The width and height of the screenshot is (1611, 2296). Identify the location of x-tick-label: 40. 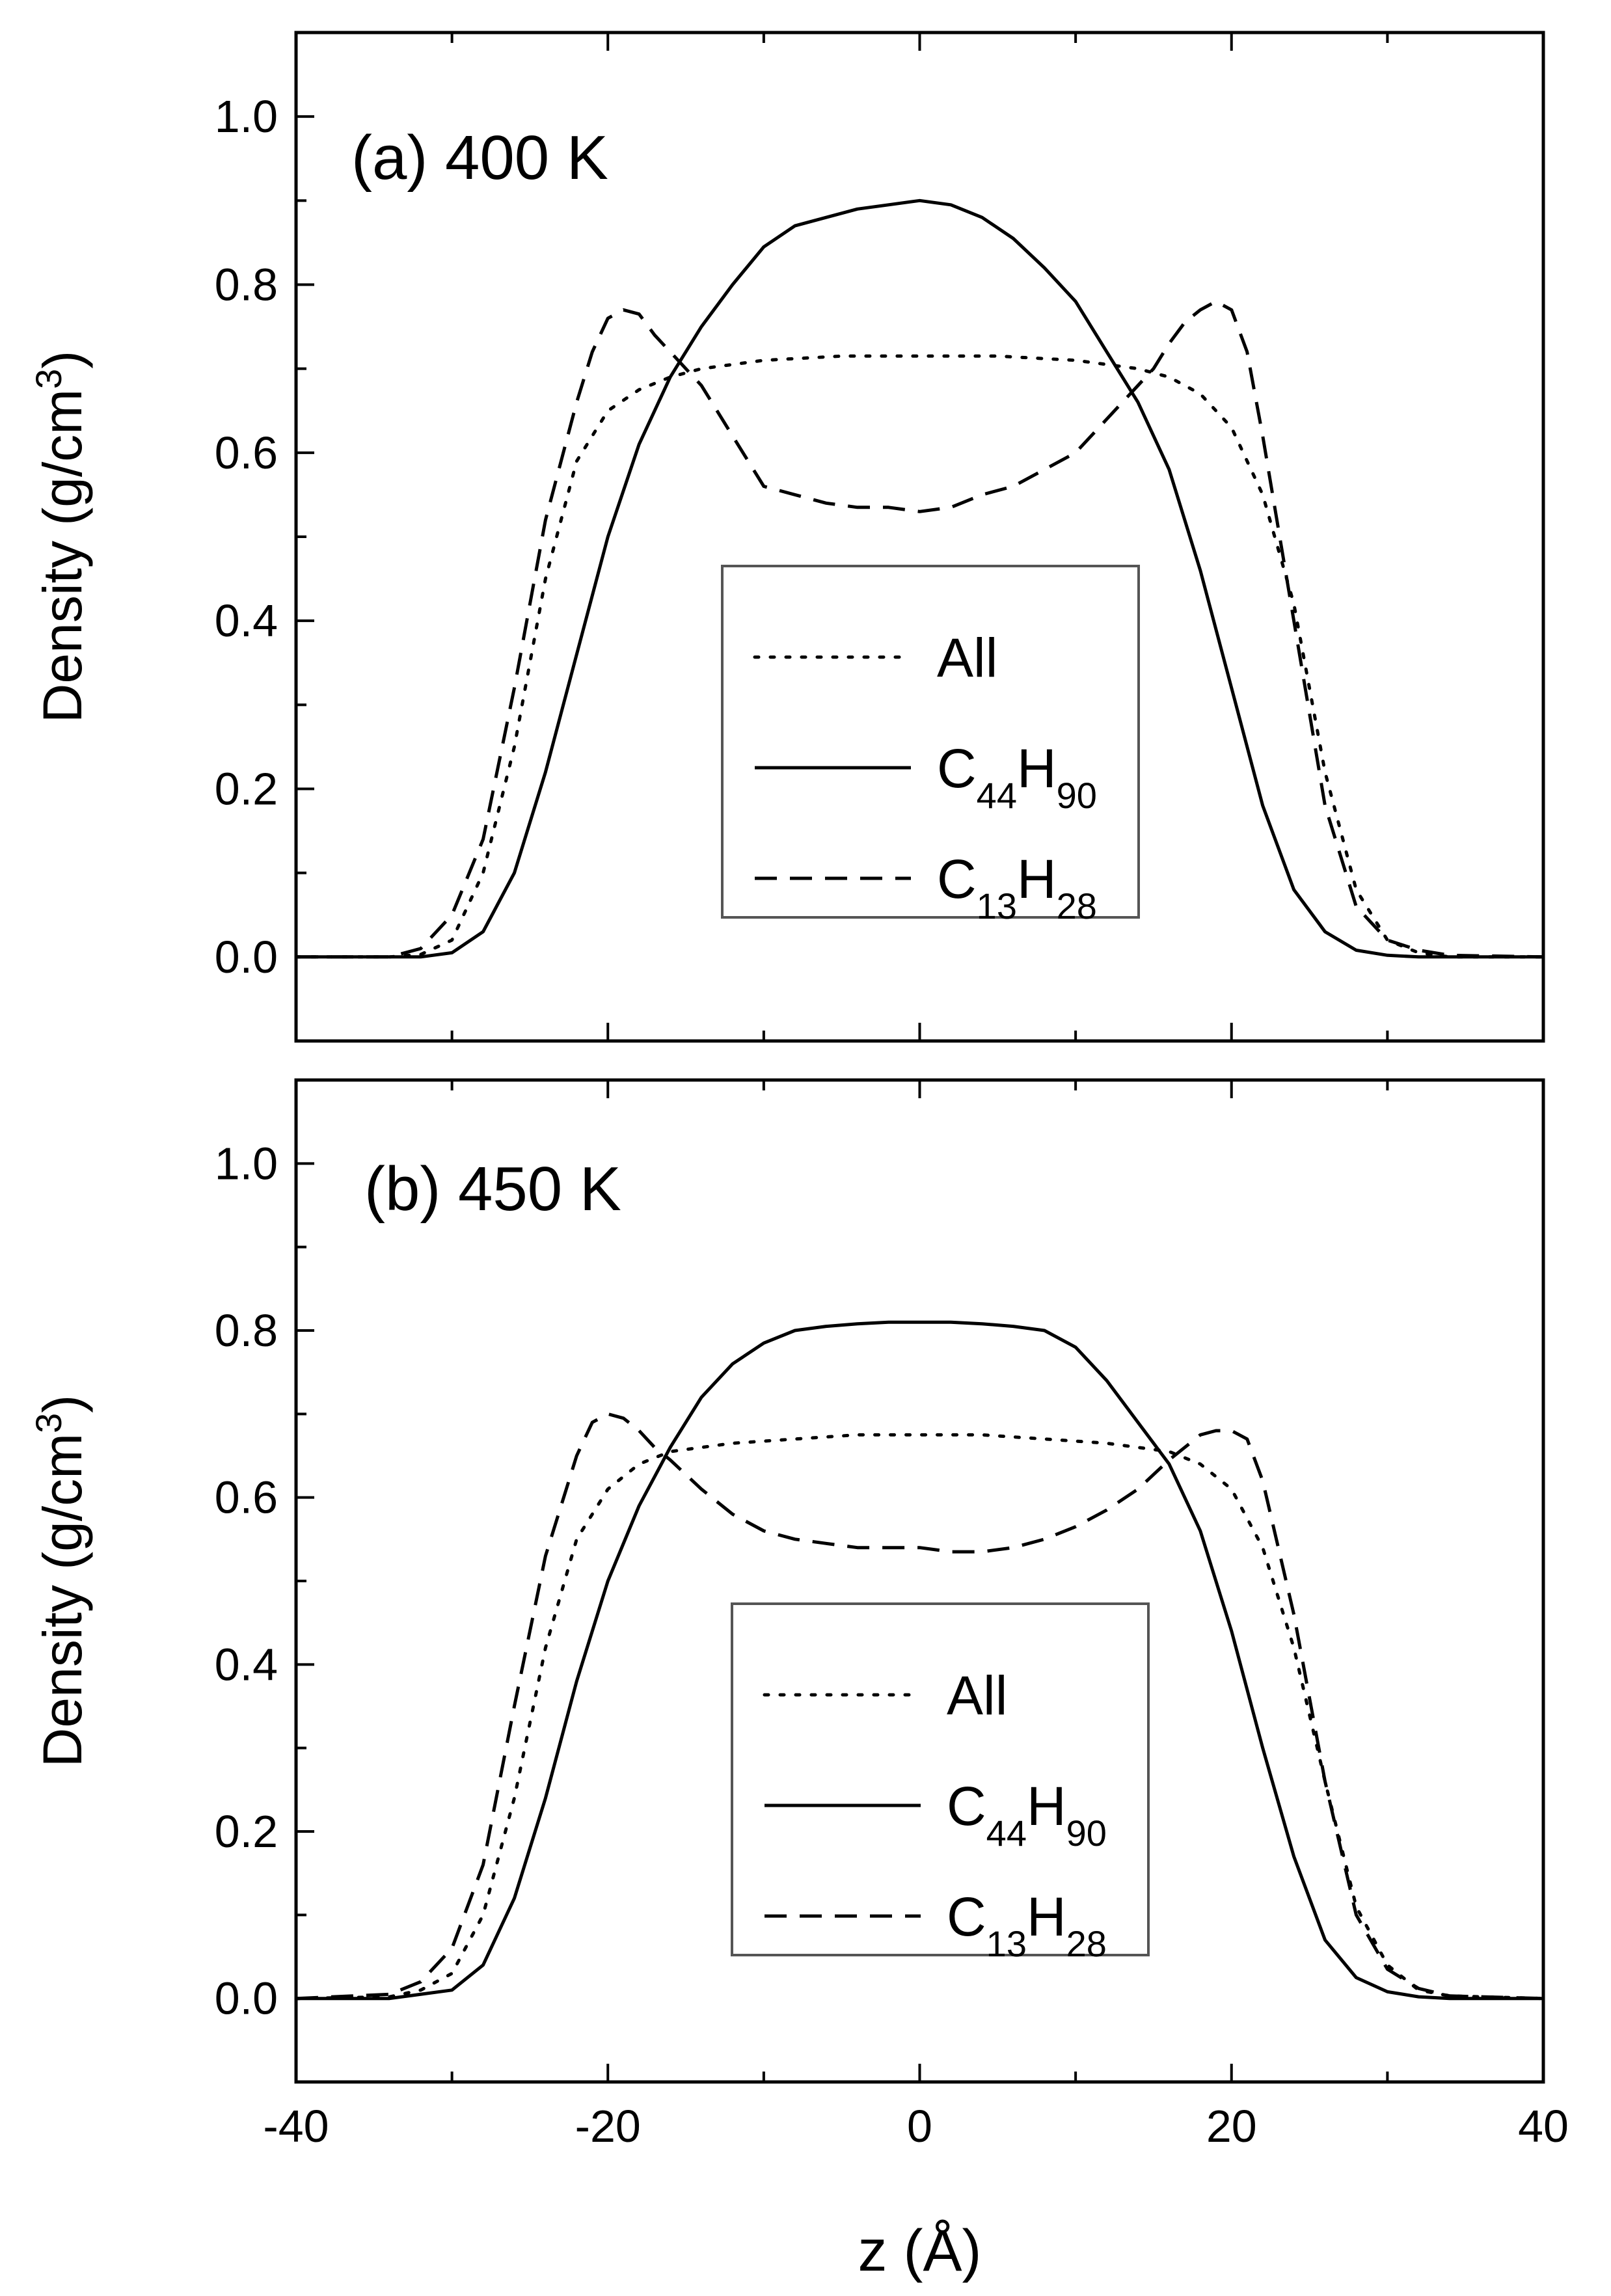
(1543, 2126).